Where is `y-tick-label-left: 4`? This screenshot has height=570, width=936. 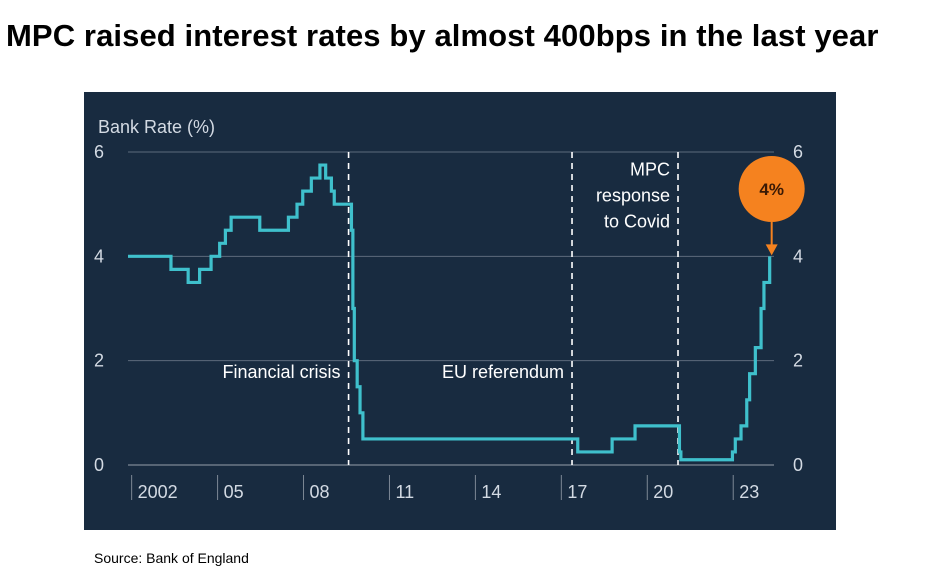 y-tick-label-left: 4 is located at coordinates (99, 256).